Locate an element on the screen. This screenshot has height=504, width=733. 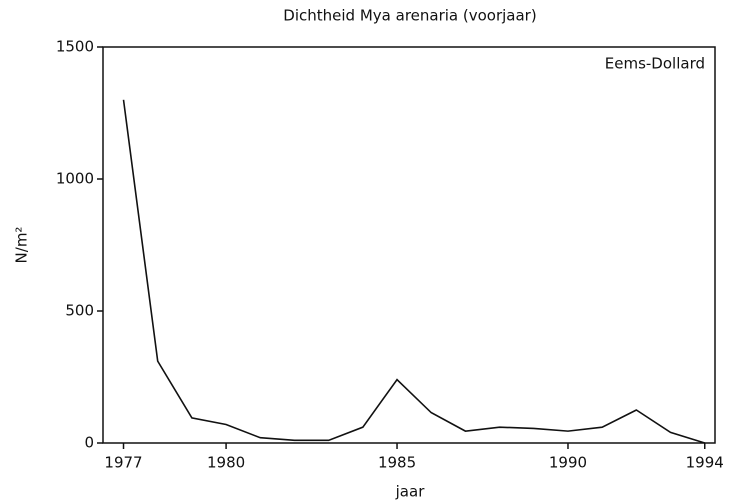
y-tick-label: 1500 is located at coordinates (75, 47).